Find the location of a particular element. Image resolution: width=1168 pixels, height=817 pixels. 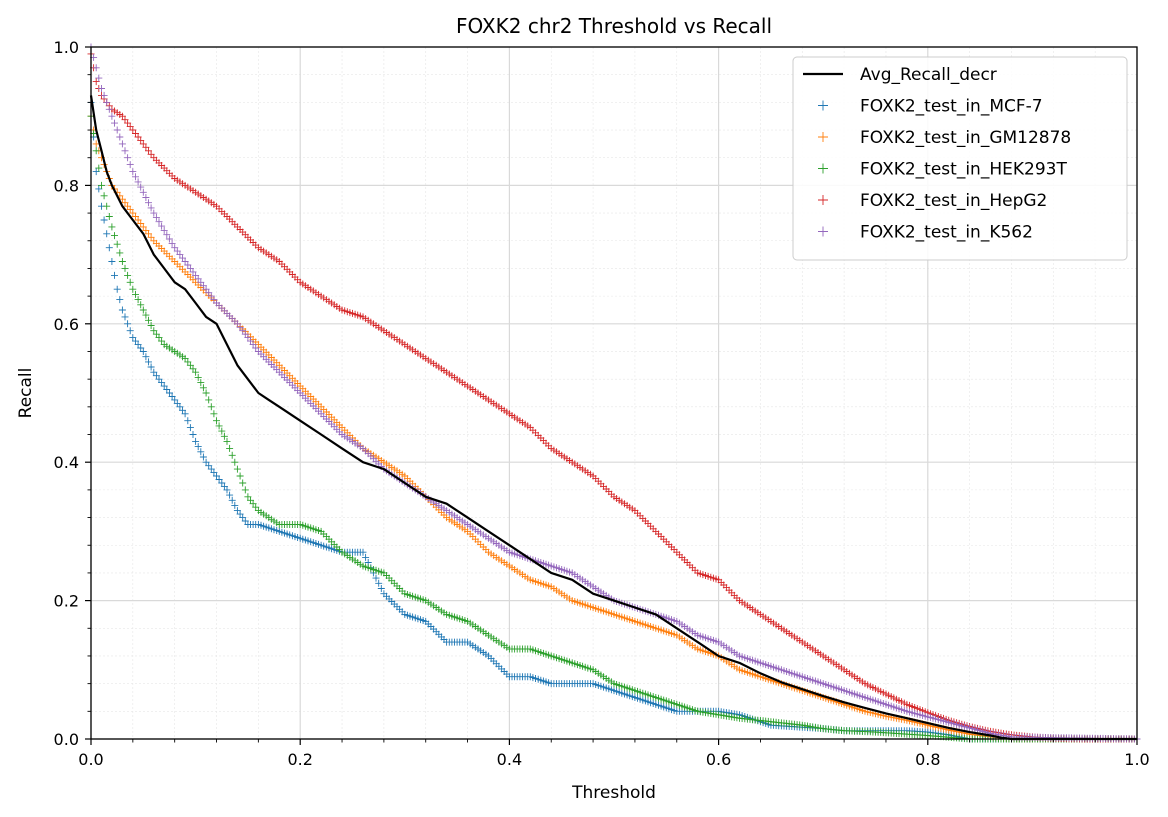

y-axis-label: Recall is located at coordinates (26, 393).